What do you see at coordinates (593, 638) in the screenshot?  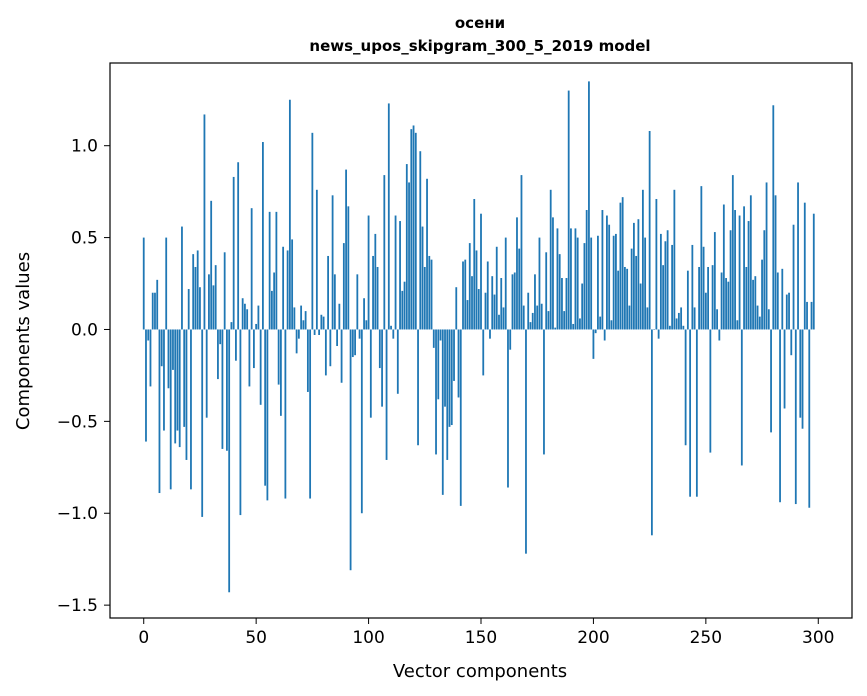 I see `x-tick-label: 200` at bounding box center [593, 638].